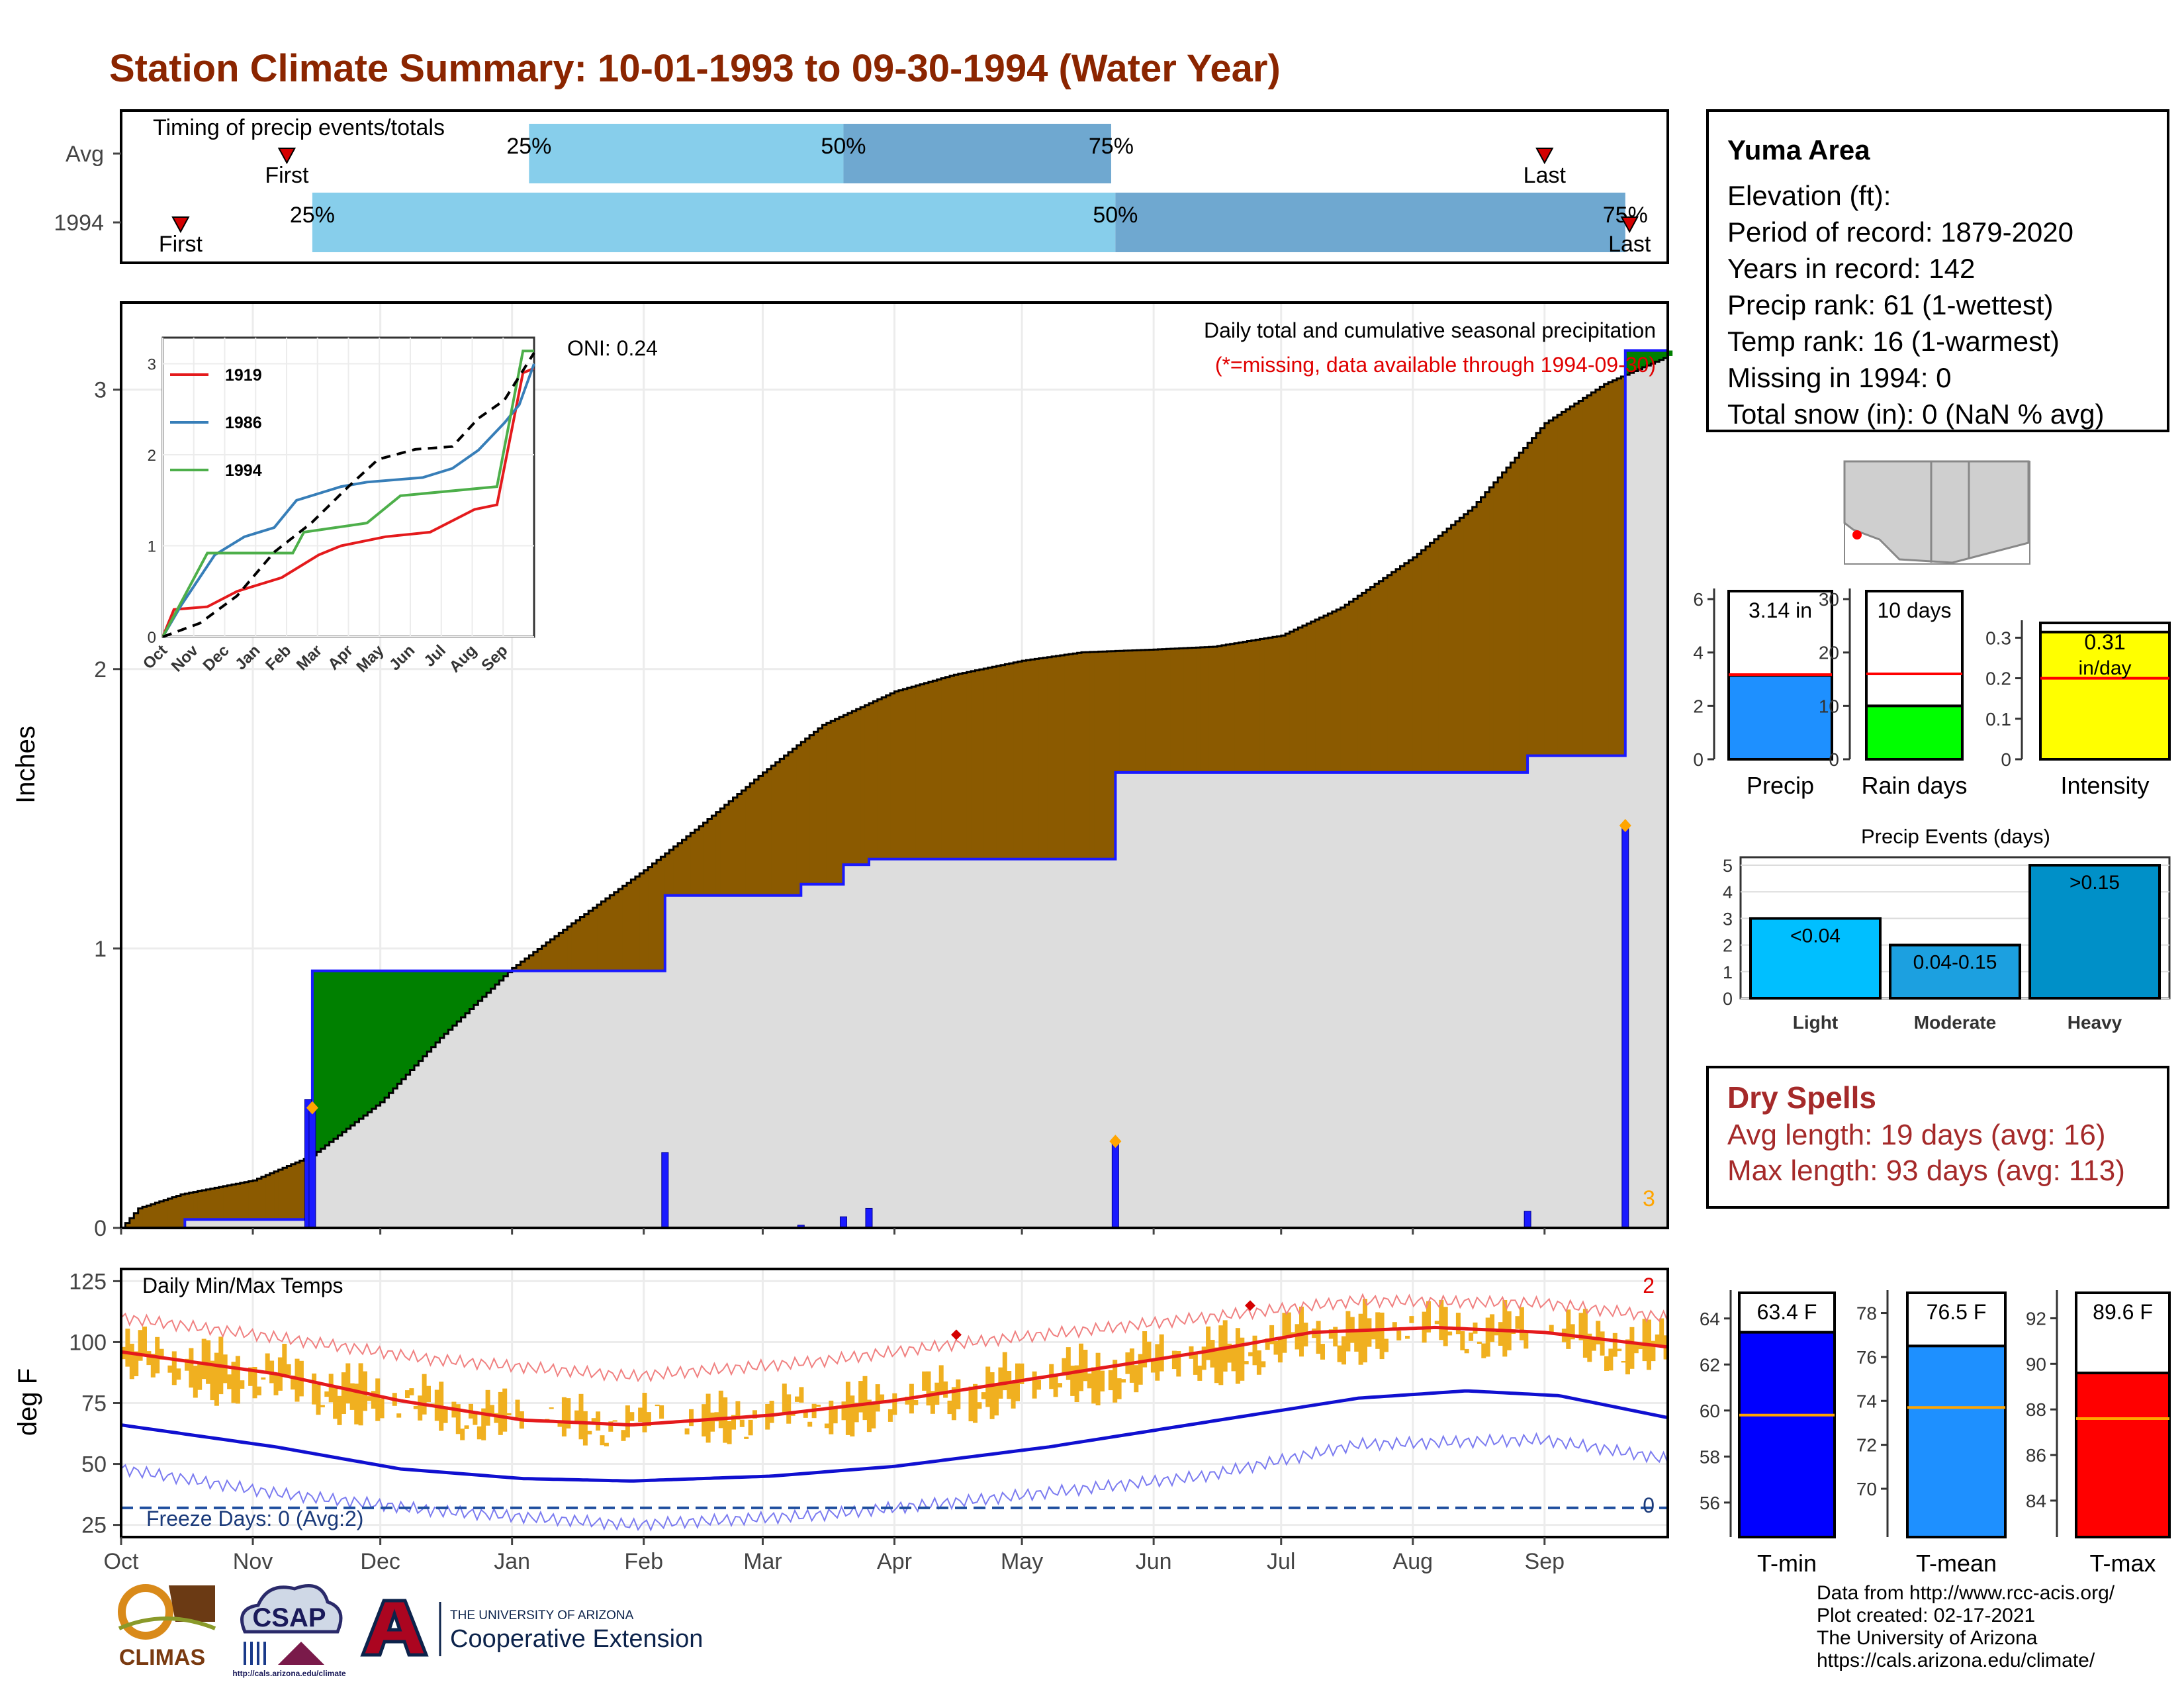 Image resolution: width=2184 pixels, height=1688 pixels. Describe the element at coordinates (2123, 1455) in the screenshot. I see `mini-bar-value` at that location.